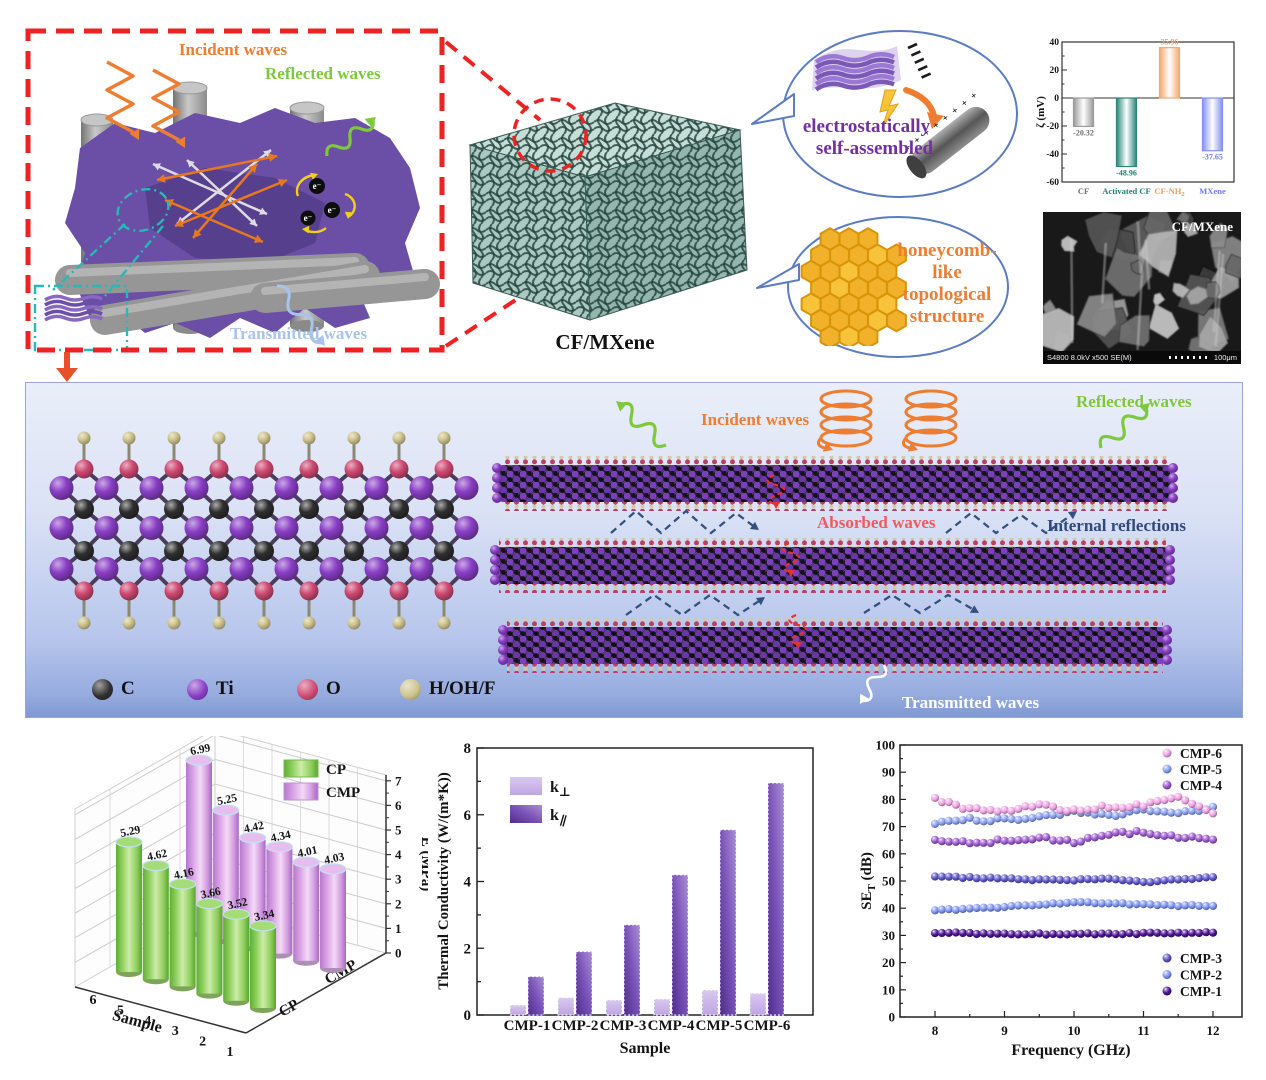 Image resolution: width=1266 pixels, height=1080 pixels. What do you see at coordinates (605, 342) in the screenshot?
I see `cube-caption: CF/MXene` at bounding box center [605, 342].